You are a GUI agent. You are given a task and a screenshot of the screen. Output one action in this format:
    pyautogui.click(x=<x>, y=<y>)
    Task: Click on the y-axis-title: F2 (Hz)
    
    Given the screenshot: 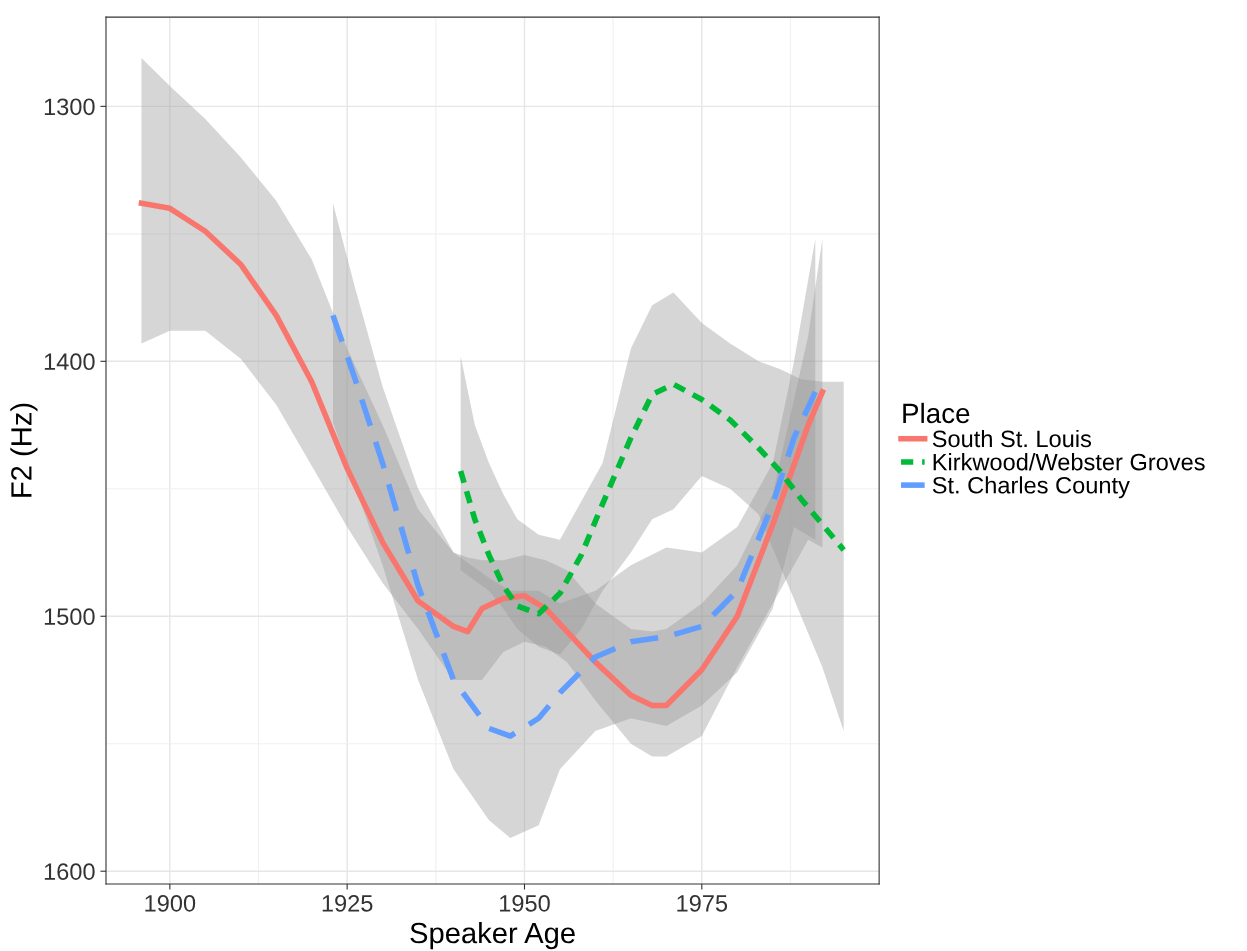 What is the action you would take?
    pyautogui.click(x=24, y=450)
    